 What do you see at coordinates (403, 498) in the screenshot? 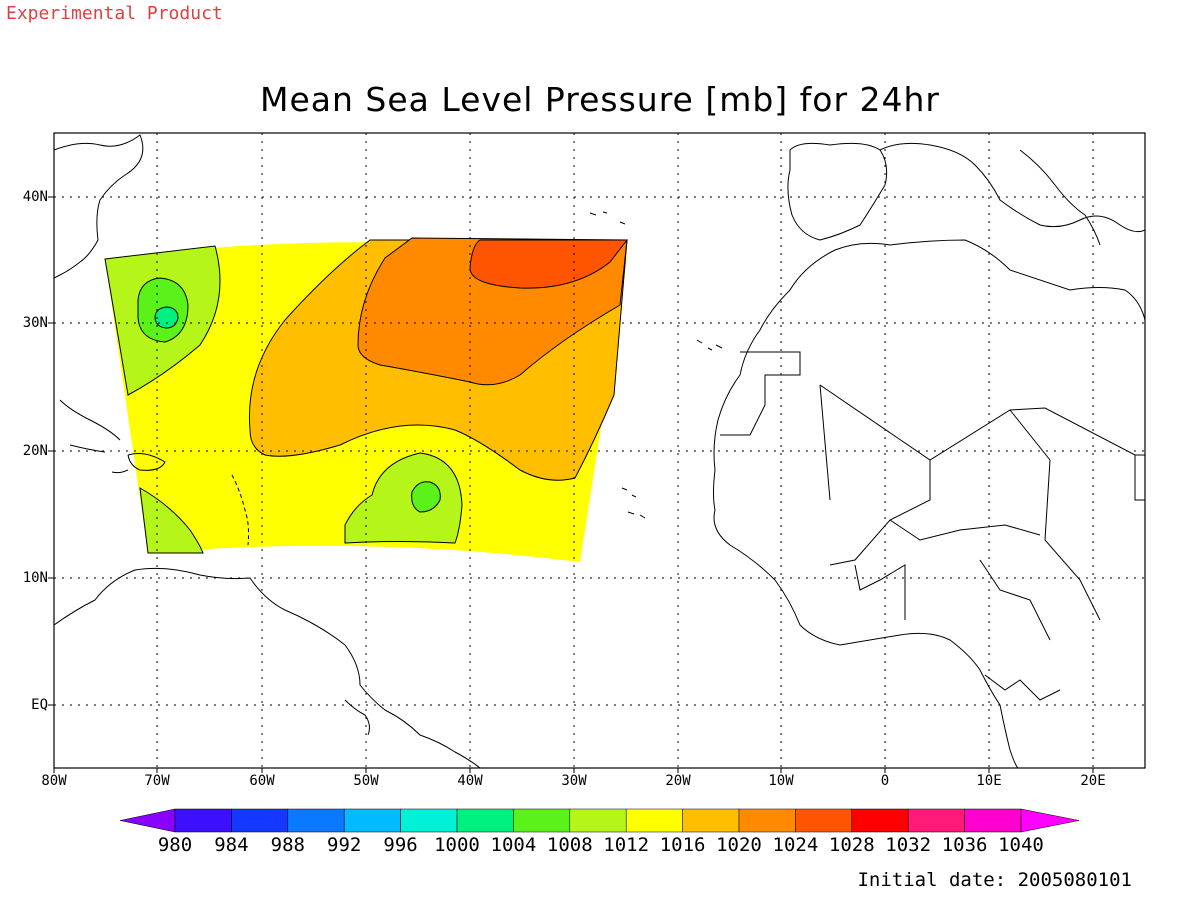
I see `field-1008-1012-central` at bounding box center [403, 498].